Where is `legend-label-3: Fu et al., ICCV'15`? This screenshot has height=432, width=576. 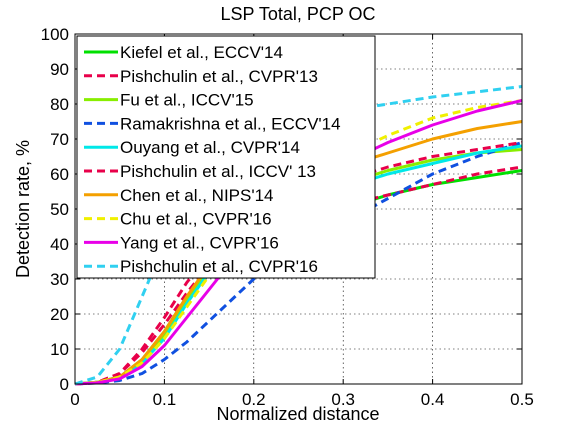
legend-label-3: Fu et al., ICCV'15 is located at coordinates (187, 100).